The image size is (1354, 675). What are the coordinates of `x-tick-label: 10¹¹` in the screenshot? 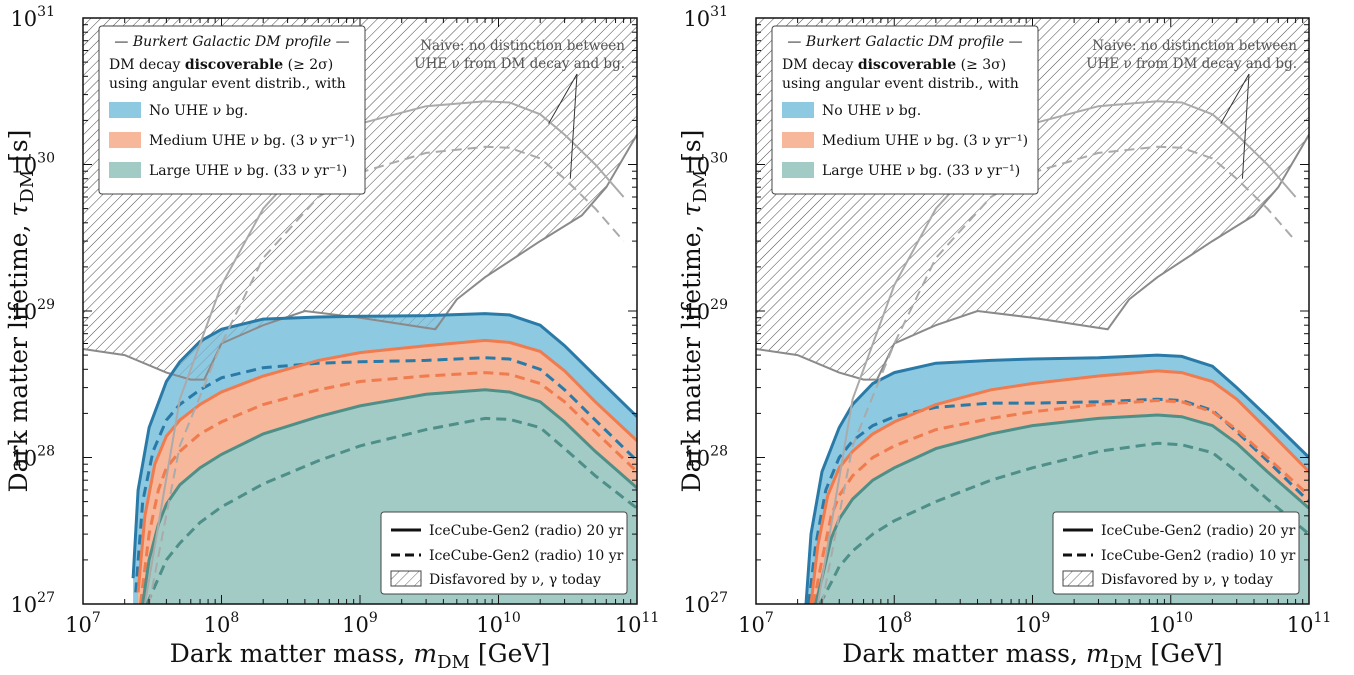 It's located at (637, 623).